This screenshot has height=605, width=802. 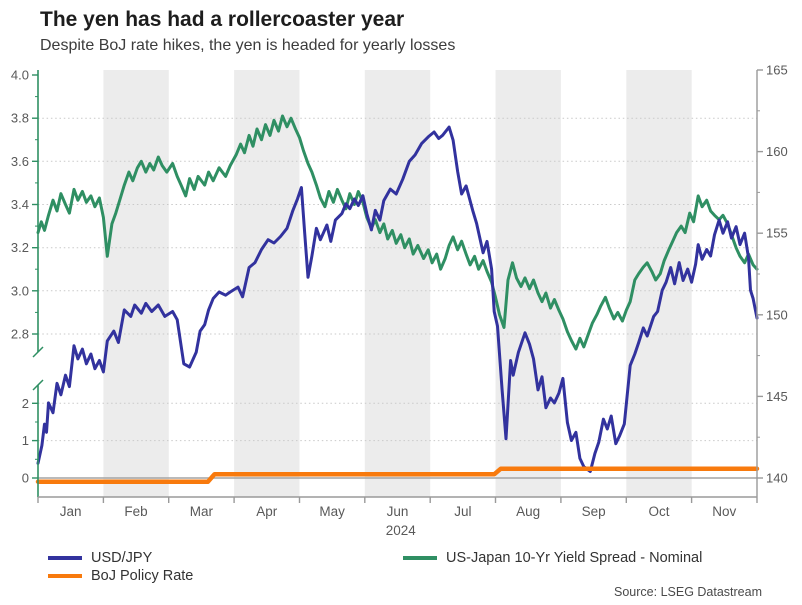 I want to click on left-axis-tick-label: 3.4, so click(x=20, y=204).